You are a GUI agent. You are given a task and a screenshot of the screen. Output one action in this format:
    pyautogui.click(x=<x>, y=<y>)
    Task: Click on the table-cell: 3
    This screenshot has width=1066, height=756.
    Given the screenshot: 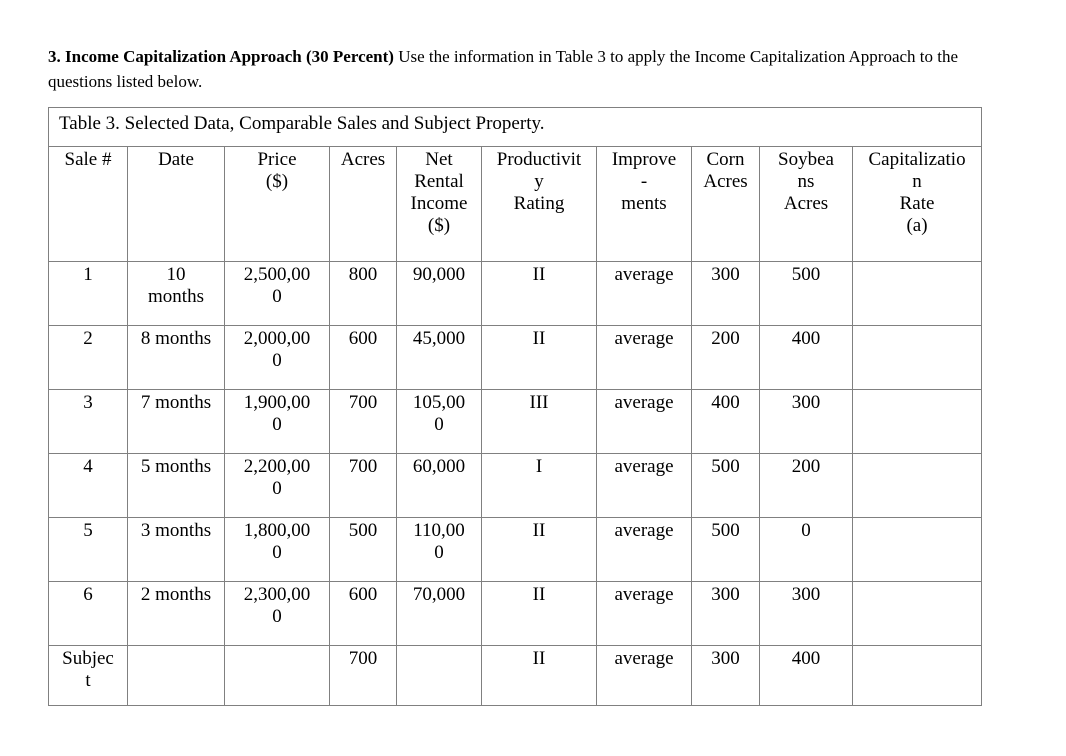 What is the action you would take?
    pyautogui.click(x=88, y=421)
    